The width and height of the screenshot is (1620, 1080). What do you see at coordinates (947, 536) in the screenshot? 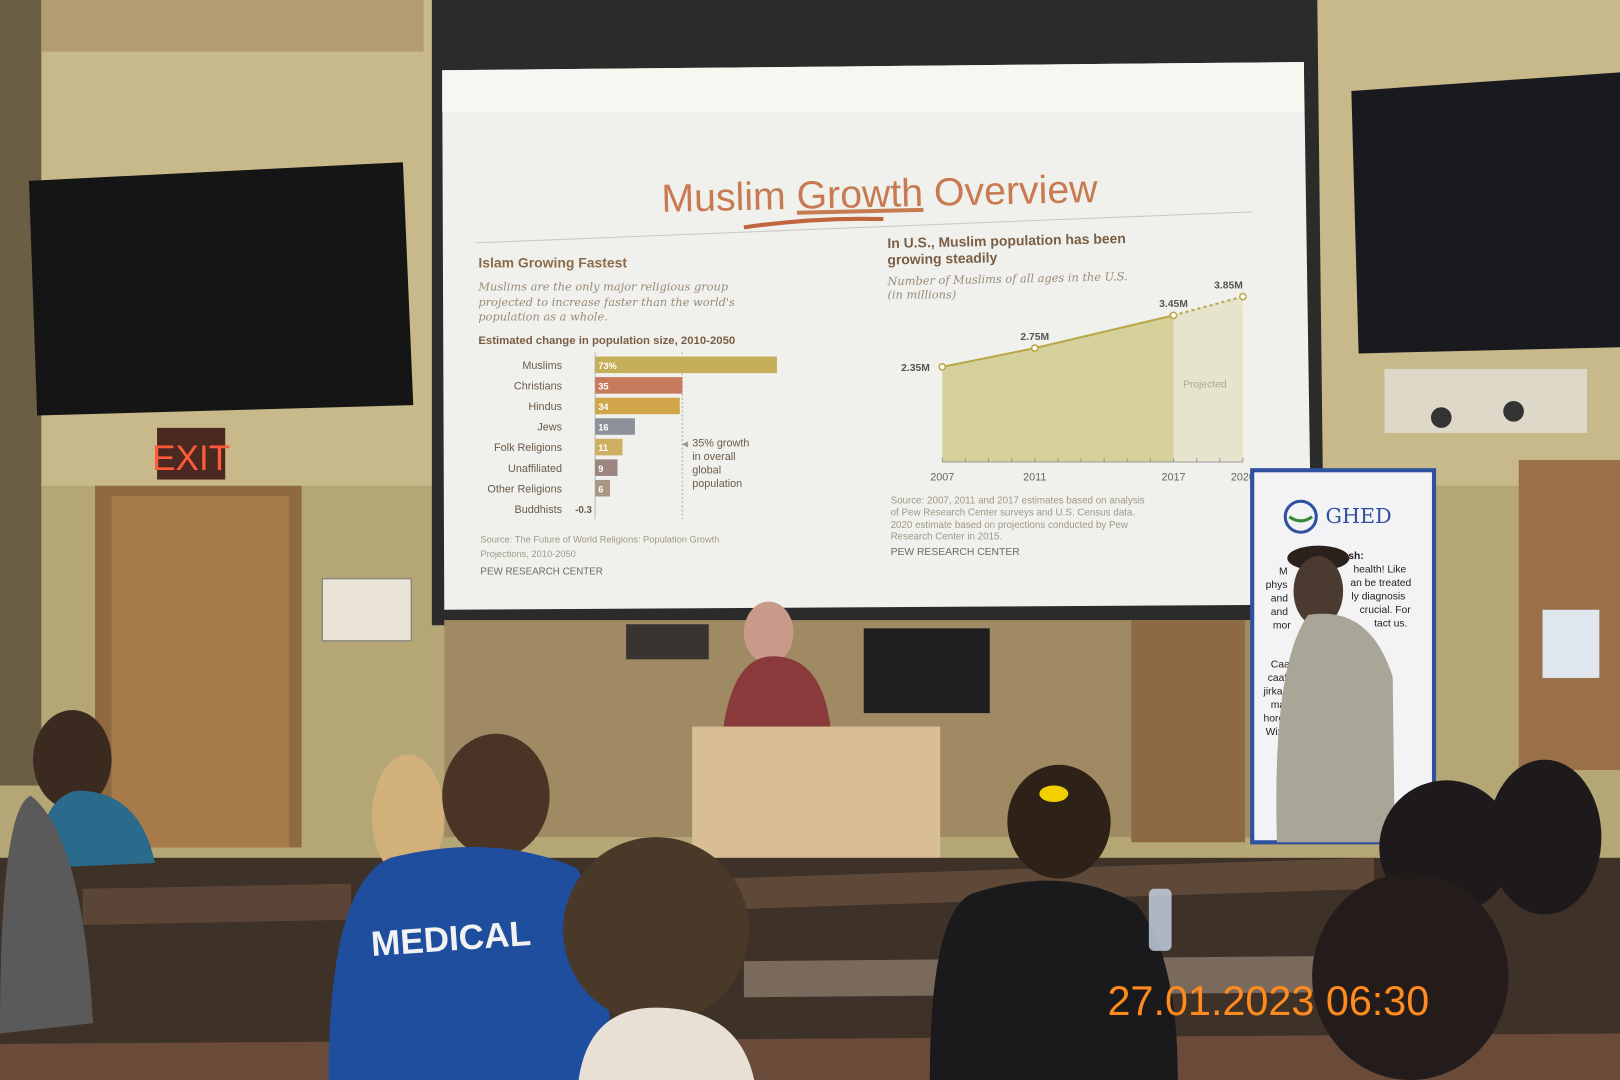
I see `right-source: Research Center in 2015.` at bounding box center [947, 536].